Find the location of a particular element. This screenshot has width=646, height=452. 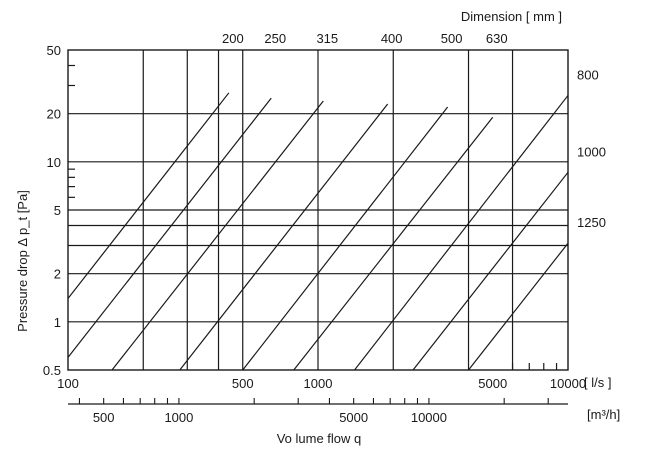

x-tick-label: 10000 is located at coordinates (568, 383).